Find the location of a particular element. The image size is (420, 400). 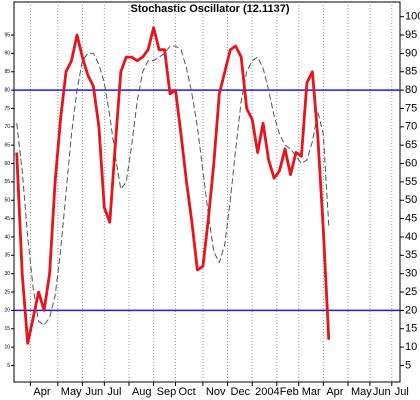

y-tick-label-left: 55 is located at coordinates (7, 182).